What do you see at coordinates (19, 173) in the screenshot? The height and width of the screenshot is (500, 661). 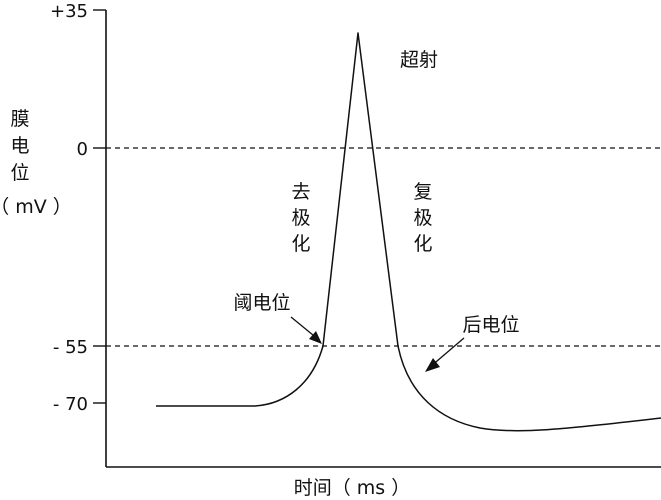 I see `y-axis-label-char-3: 位` at bounding box center [19, 173].